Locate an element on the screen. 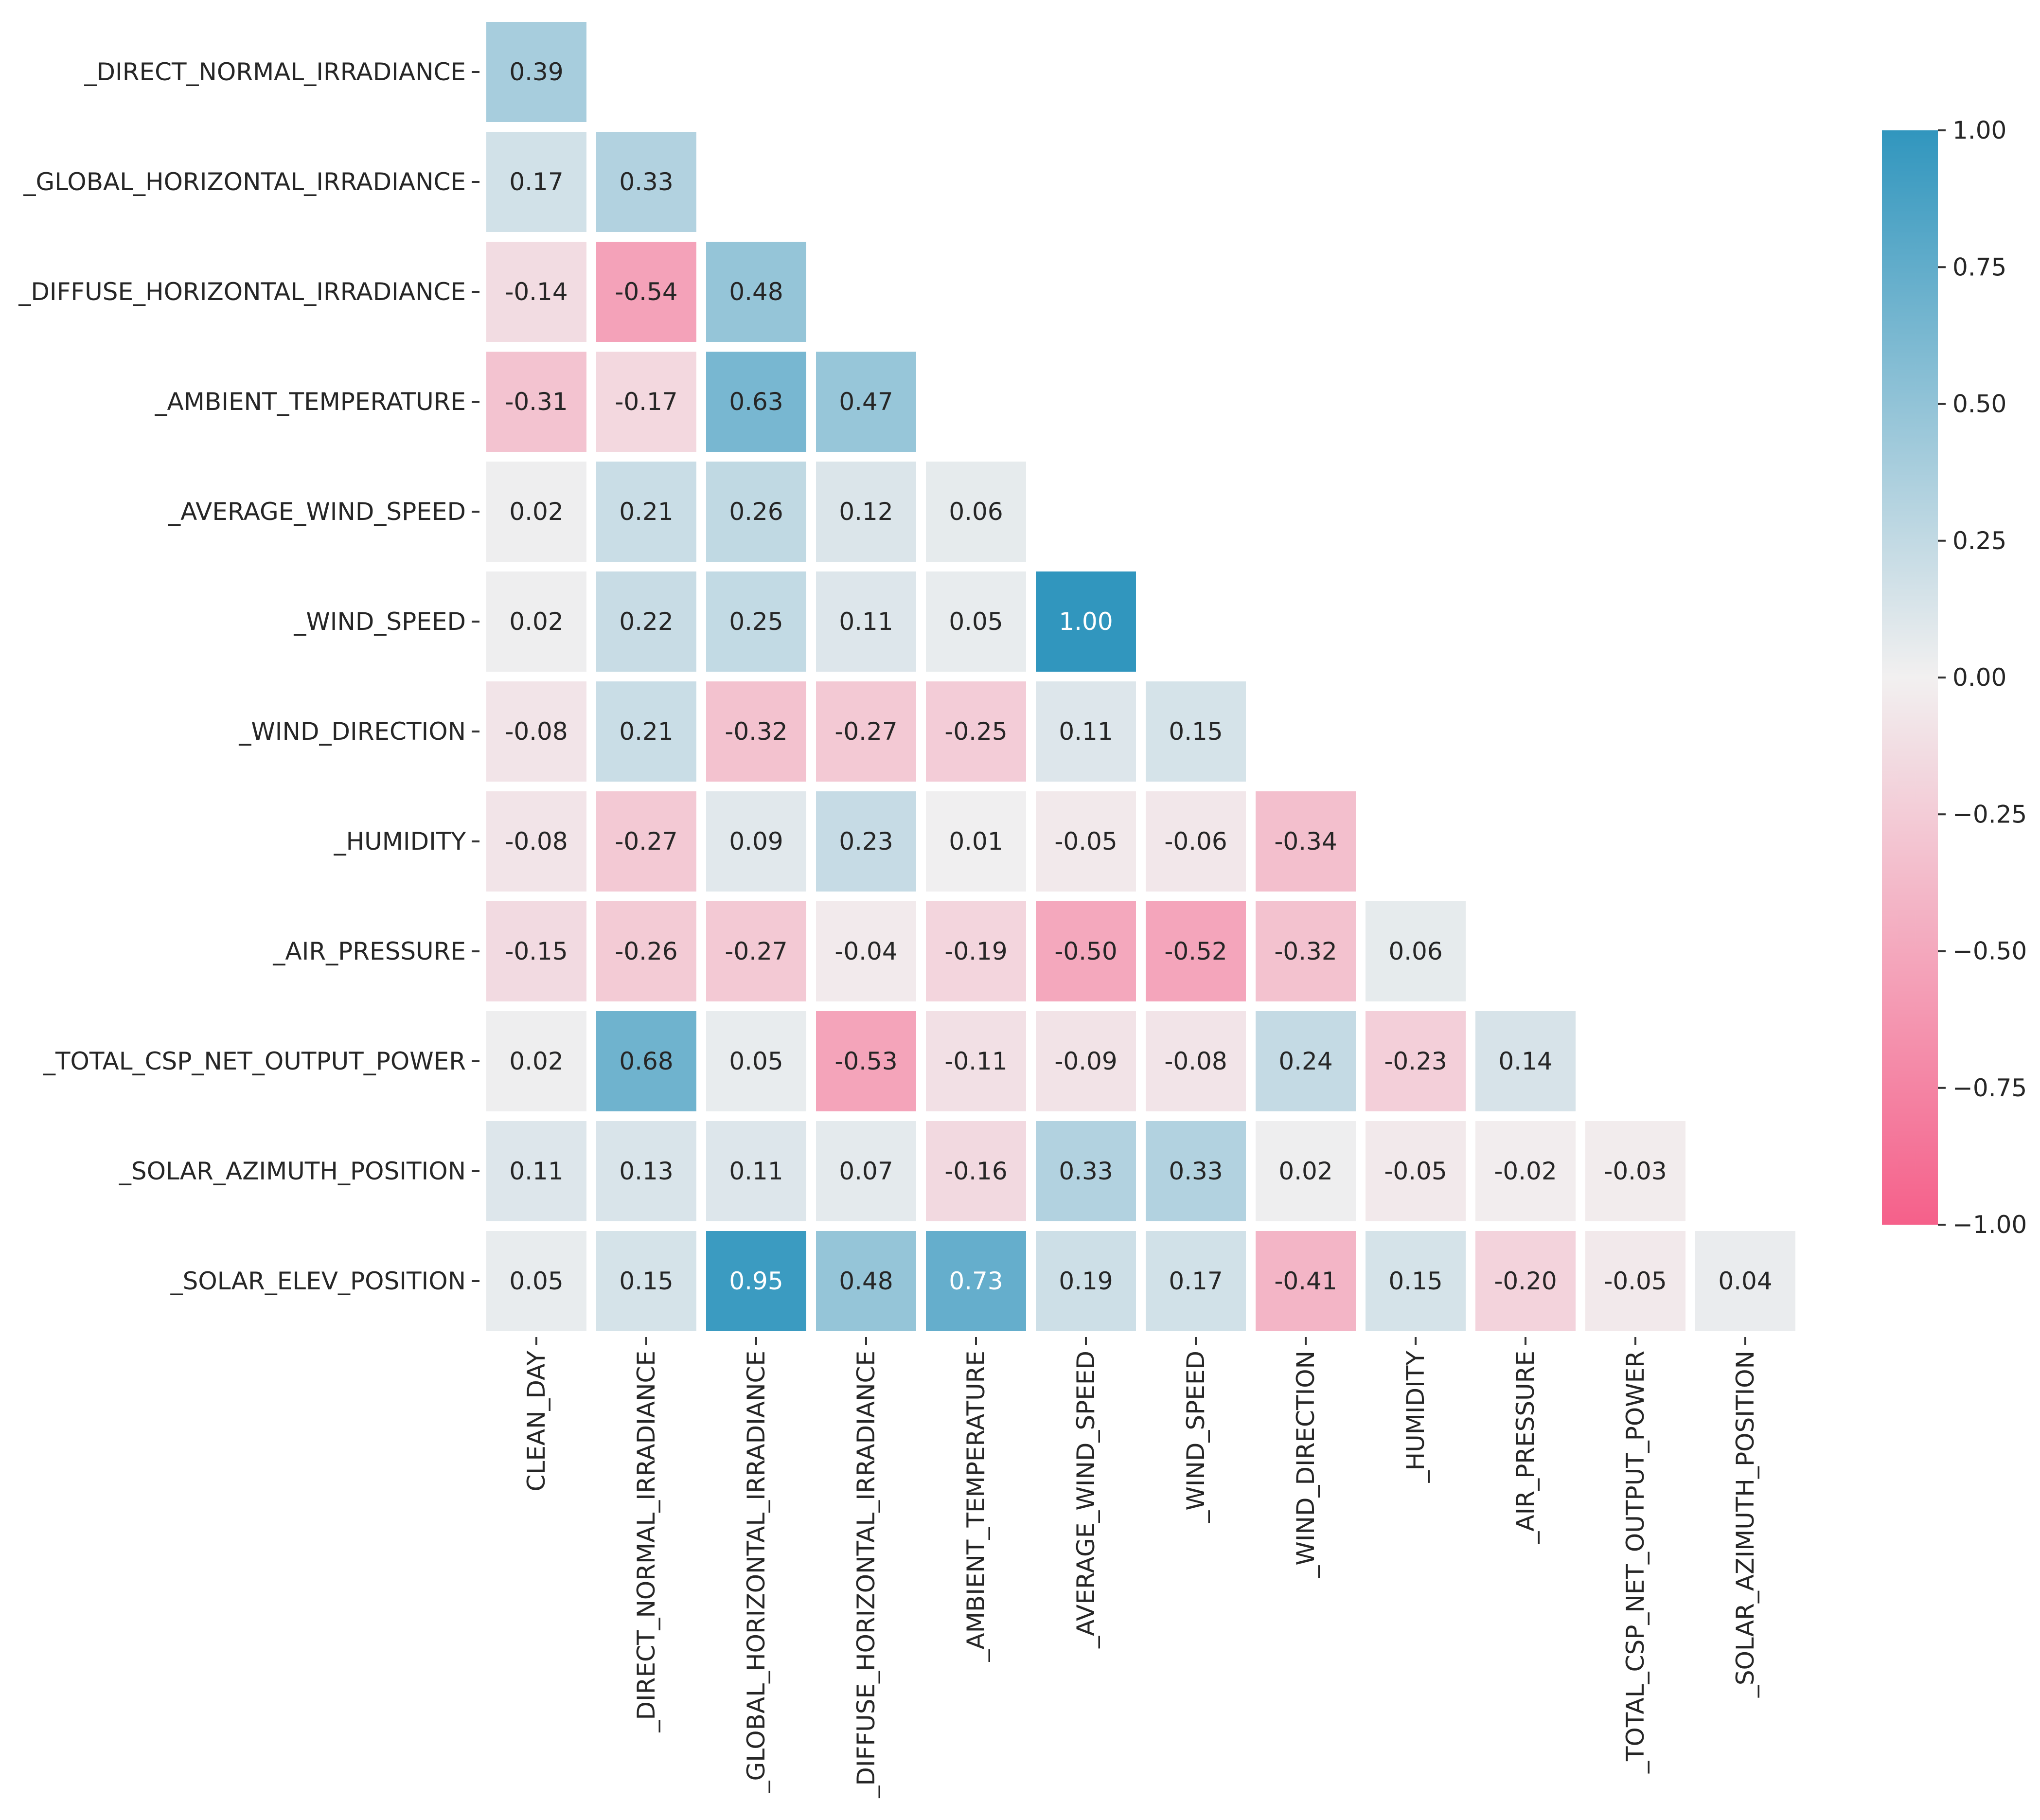  row-label: _WIND_SPEED is located at coordinates (379, 621).